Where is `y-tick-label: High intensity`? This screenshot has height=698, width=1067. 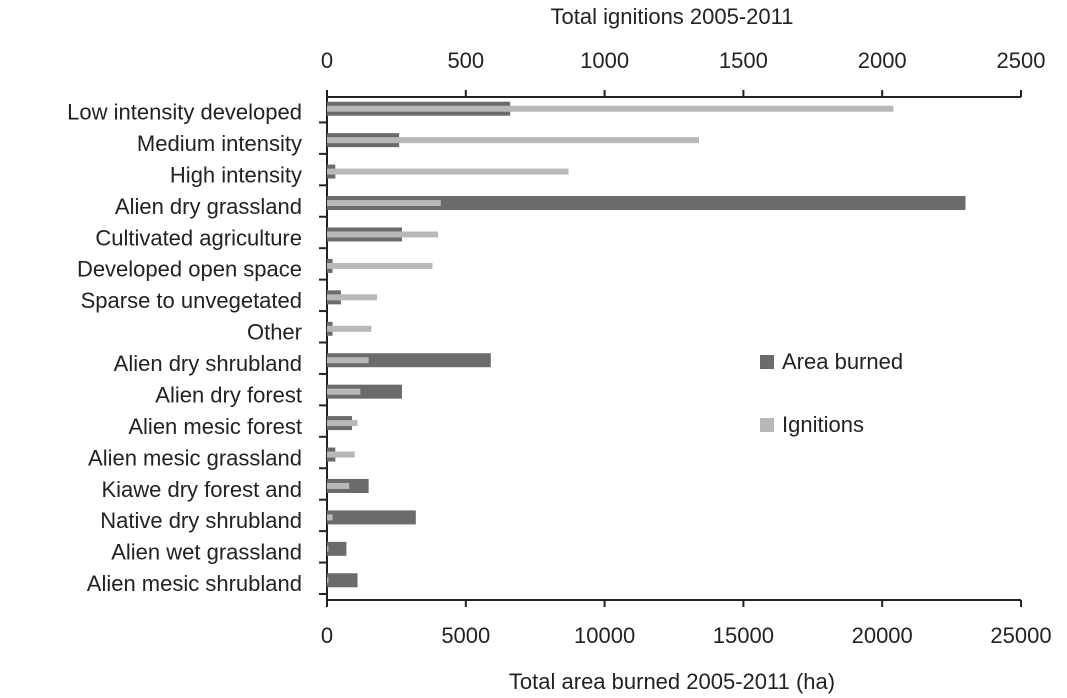 y-tick-label: High intensity is located at coordinates (236, 174).